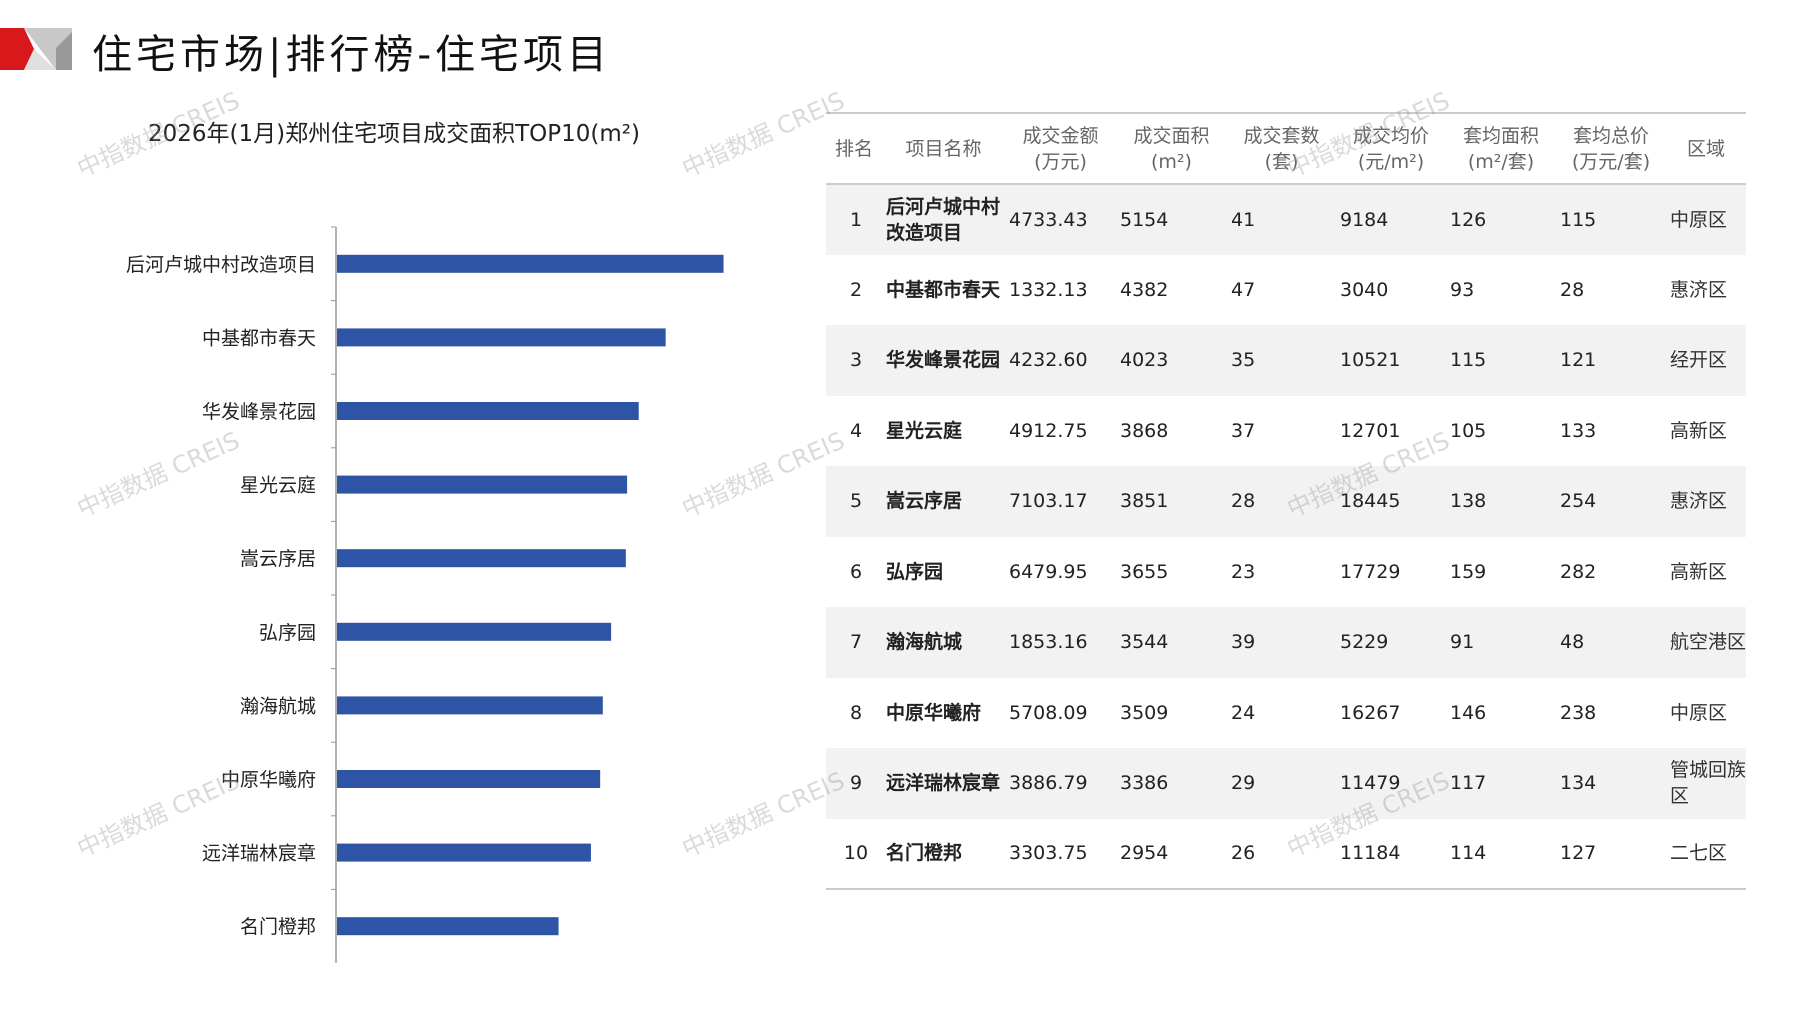  I want to click on column-header-label: 项目名称, so click(943, 148).